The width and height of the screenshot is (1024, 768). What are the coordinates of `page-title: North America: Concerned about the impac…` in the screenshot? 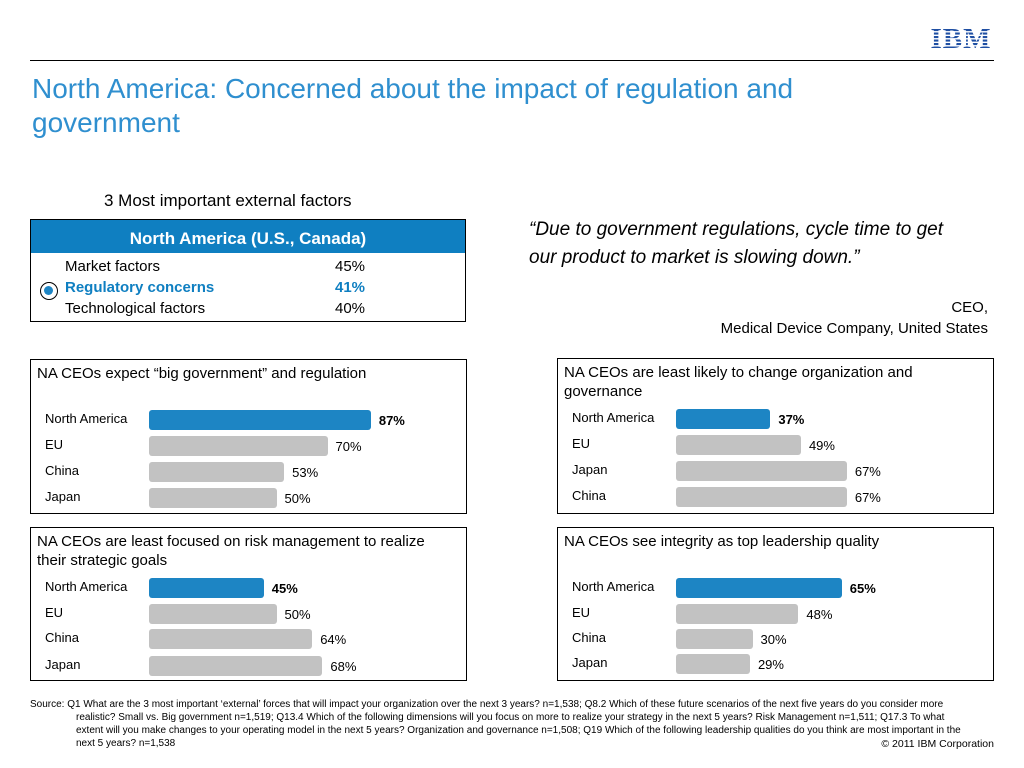 It's located at (413, 105).